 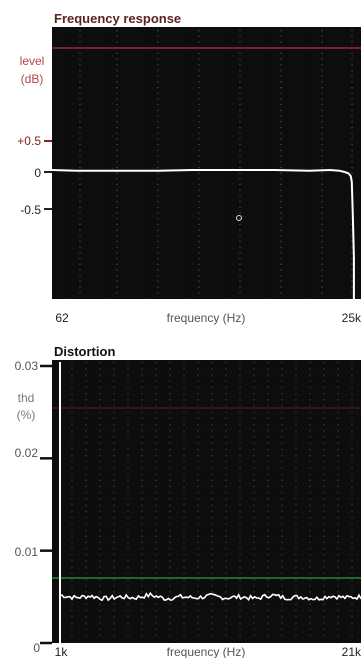 What do you see at coordinates (29, 141) in the screenshot?
I see `y-tick-label: +0.5` at bounding box center [29, 141].